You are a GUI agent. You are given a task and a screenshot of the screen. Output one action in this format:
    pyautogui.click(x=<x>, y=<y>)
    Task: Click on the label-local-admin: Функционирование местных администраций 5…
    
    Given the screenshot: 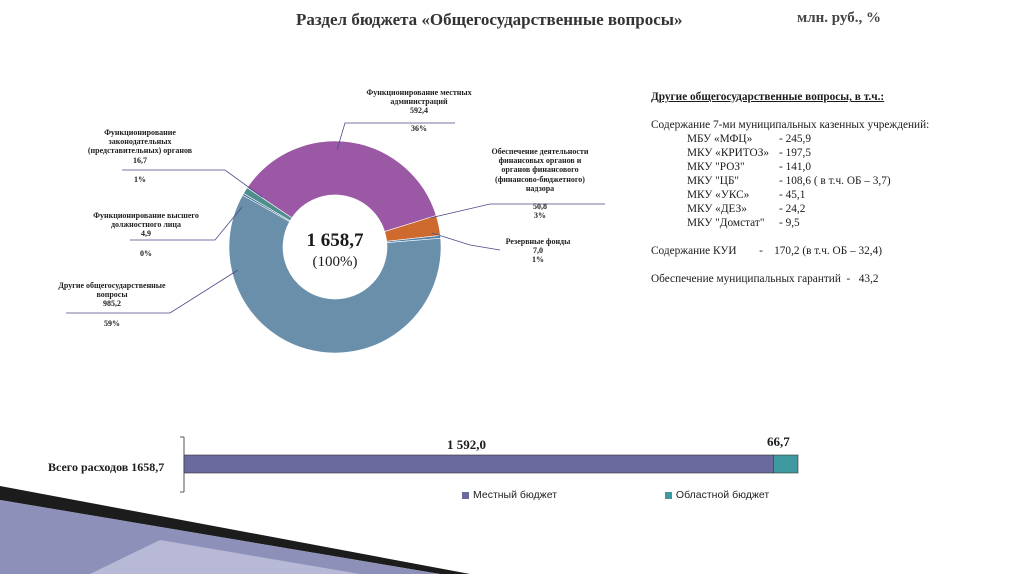 What is the action you would take?
    pyautogui.click(x=419, y=110)
    